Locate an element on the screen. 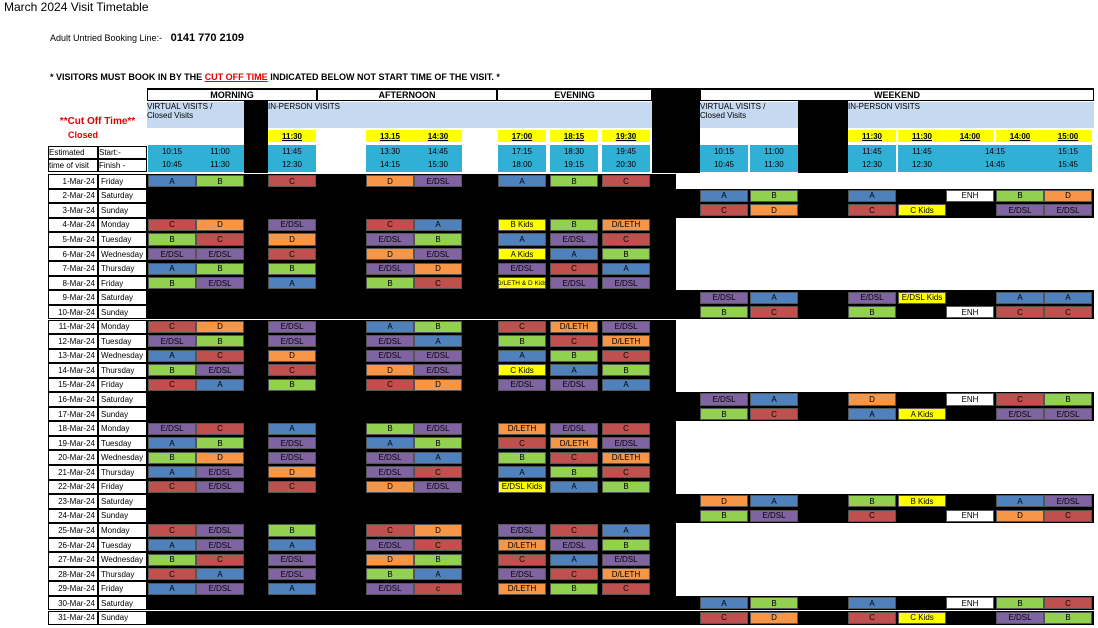 The width and height of the screenshot is (1098, 628). cutoff-time: 13.15 is located at coordinates (390, 136).